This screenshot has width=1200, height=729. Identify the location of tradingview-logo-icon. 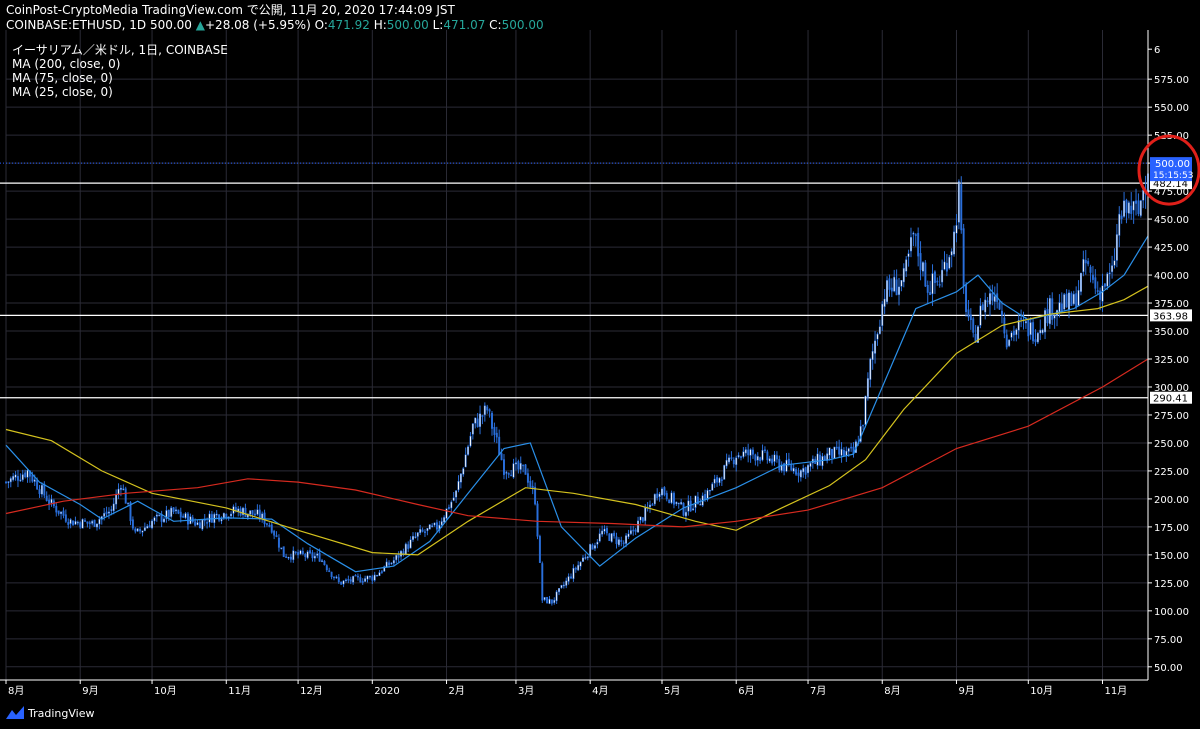
(15, 713).